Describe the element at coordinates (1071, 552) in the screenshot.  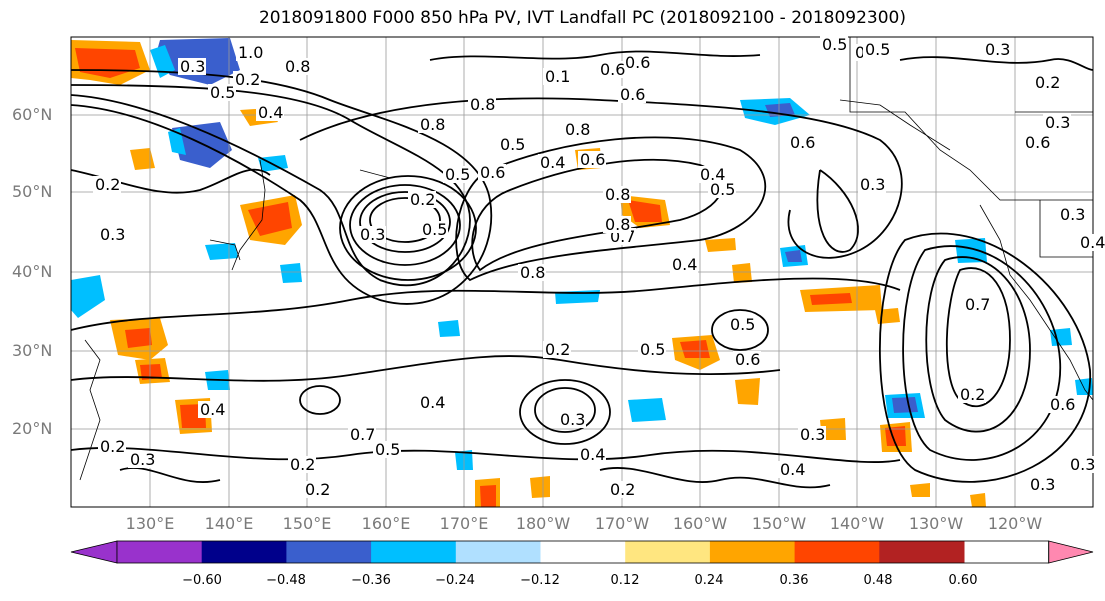
I see `colorbar-extend-max` at that location.